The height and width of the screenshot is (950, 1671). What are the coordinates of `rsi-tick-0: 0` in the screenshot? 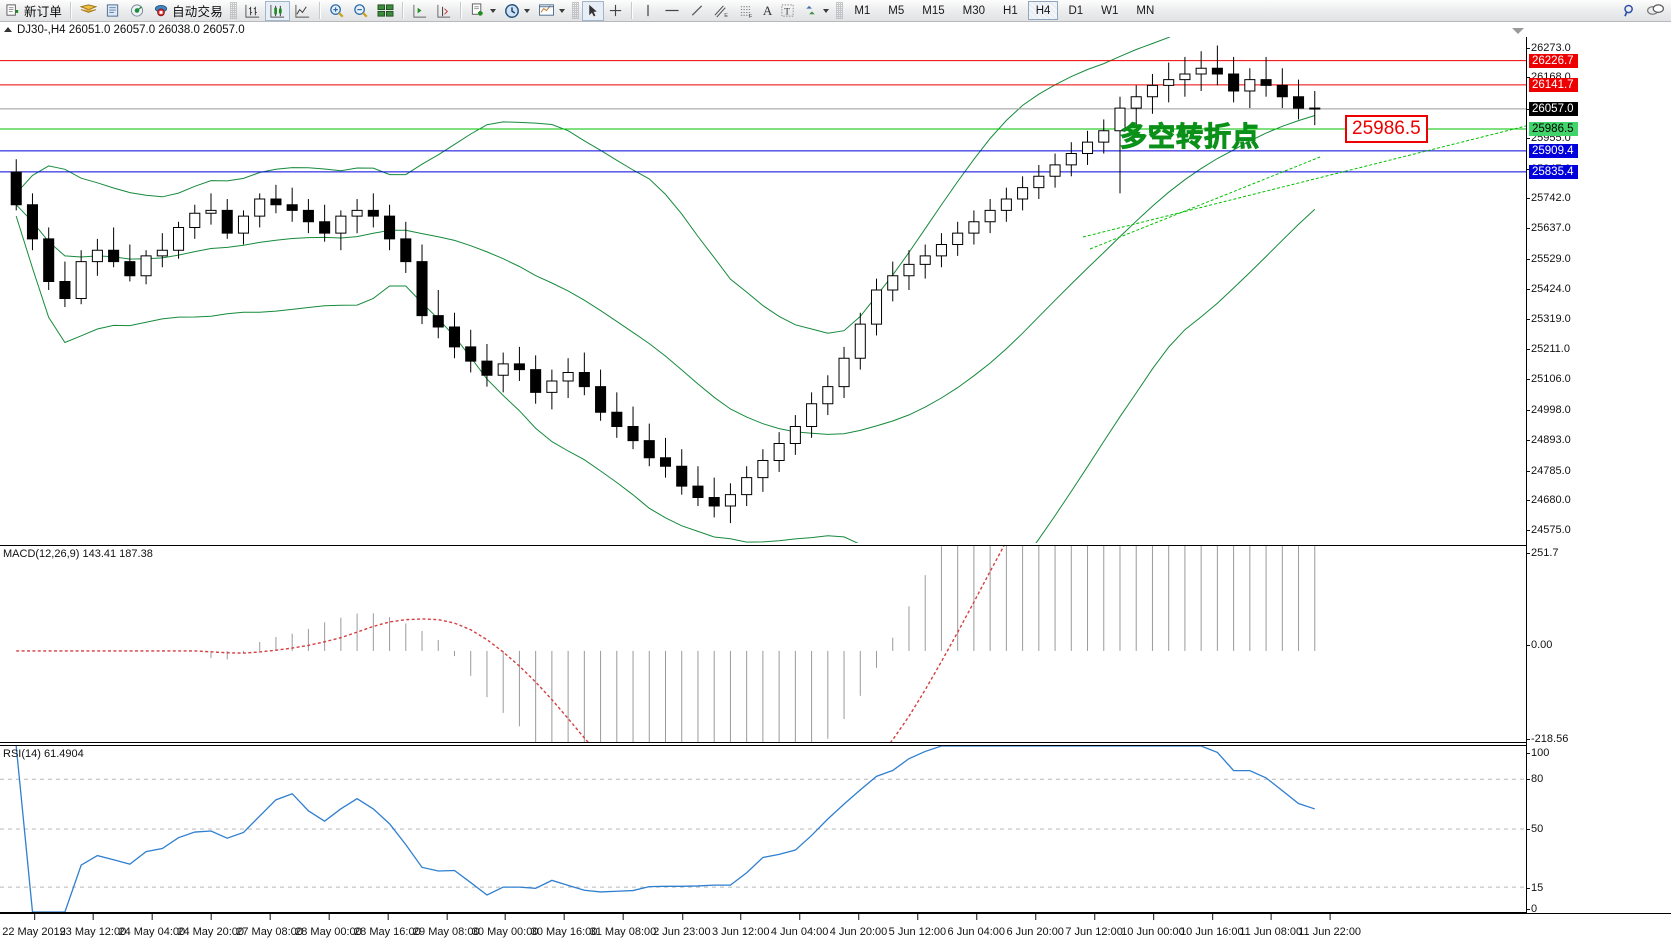 It's located at (1532, 909).